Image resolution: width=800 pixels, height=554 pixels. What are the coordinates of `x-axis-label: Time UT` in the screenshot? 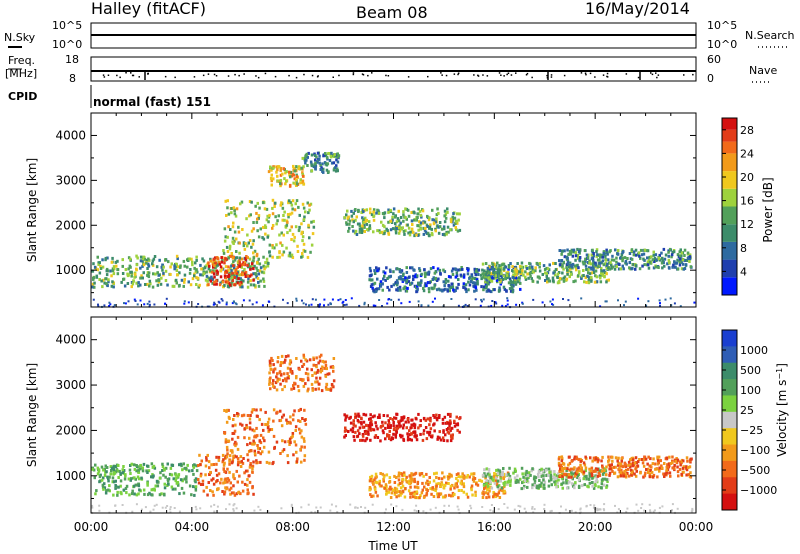 It's located at (392, 546).